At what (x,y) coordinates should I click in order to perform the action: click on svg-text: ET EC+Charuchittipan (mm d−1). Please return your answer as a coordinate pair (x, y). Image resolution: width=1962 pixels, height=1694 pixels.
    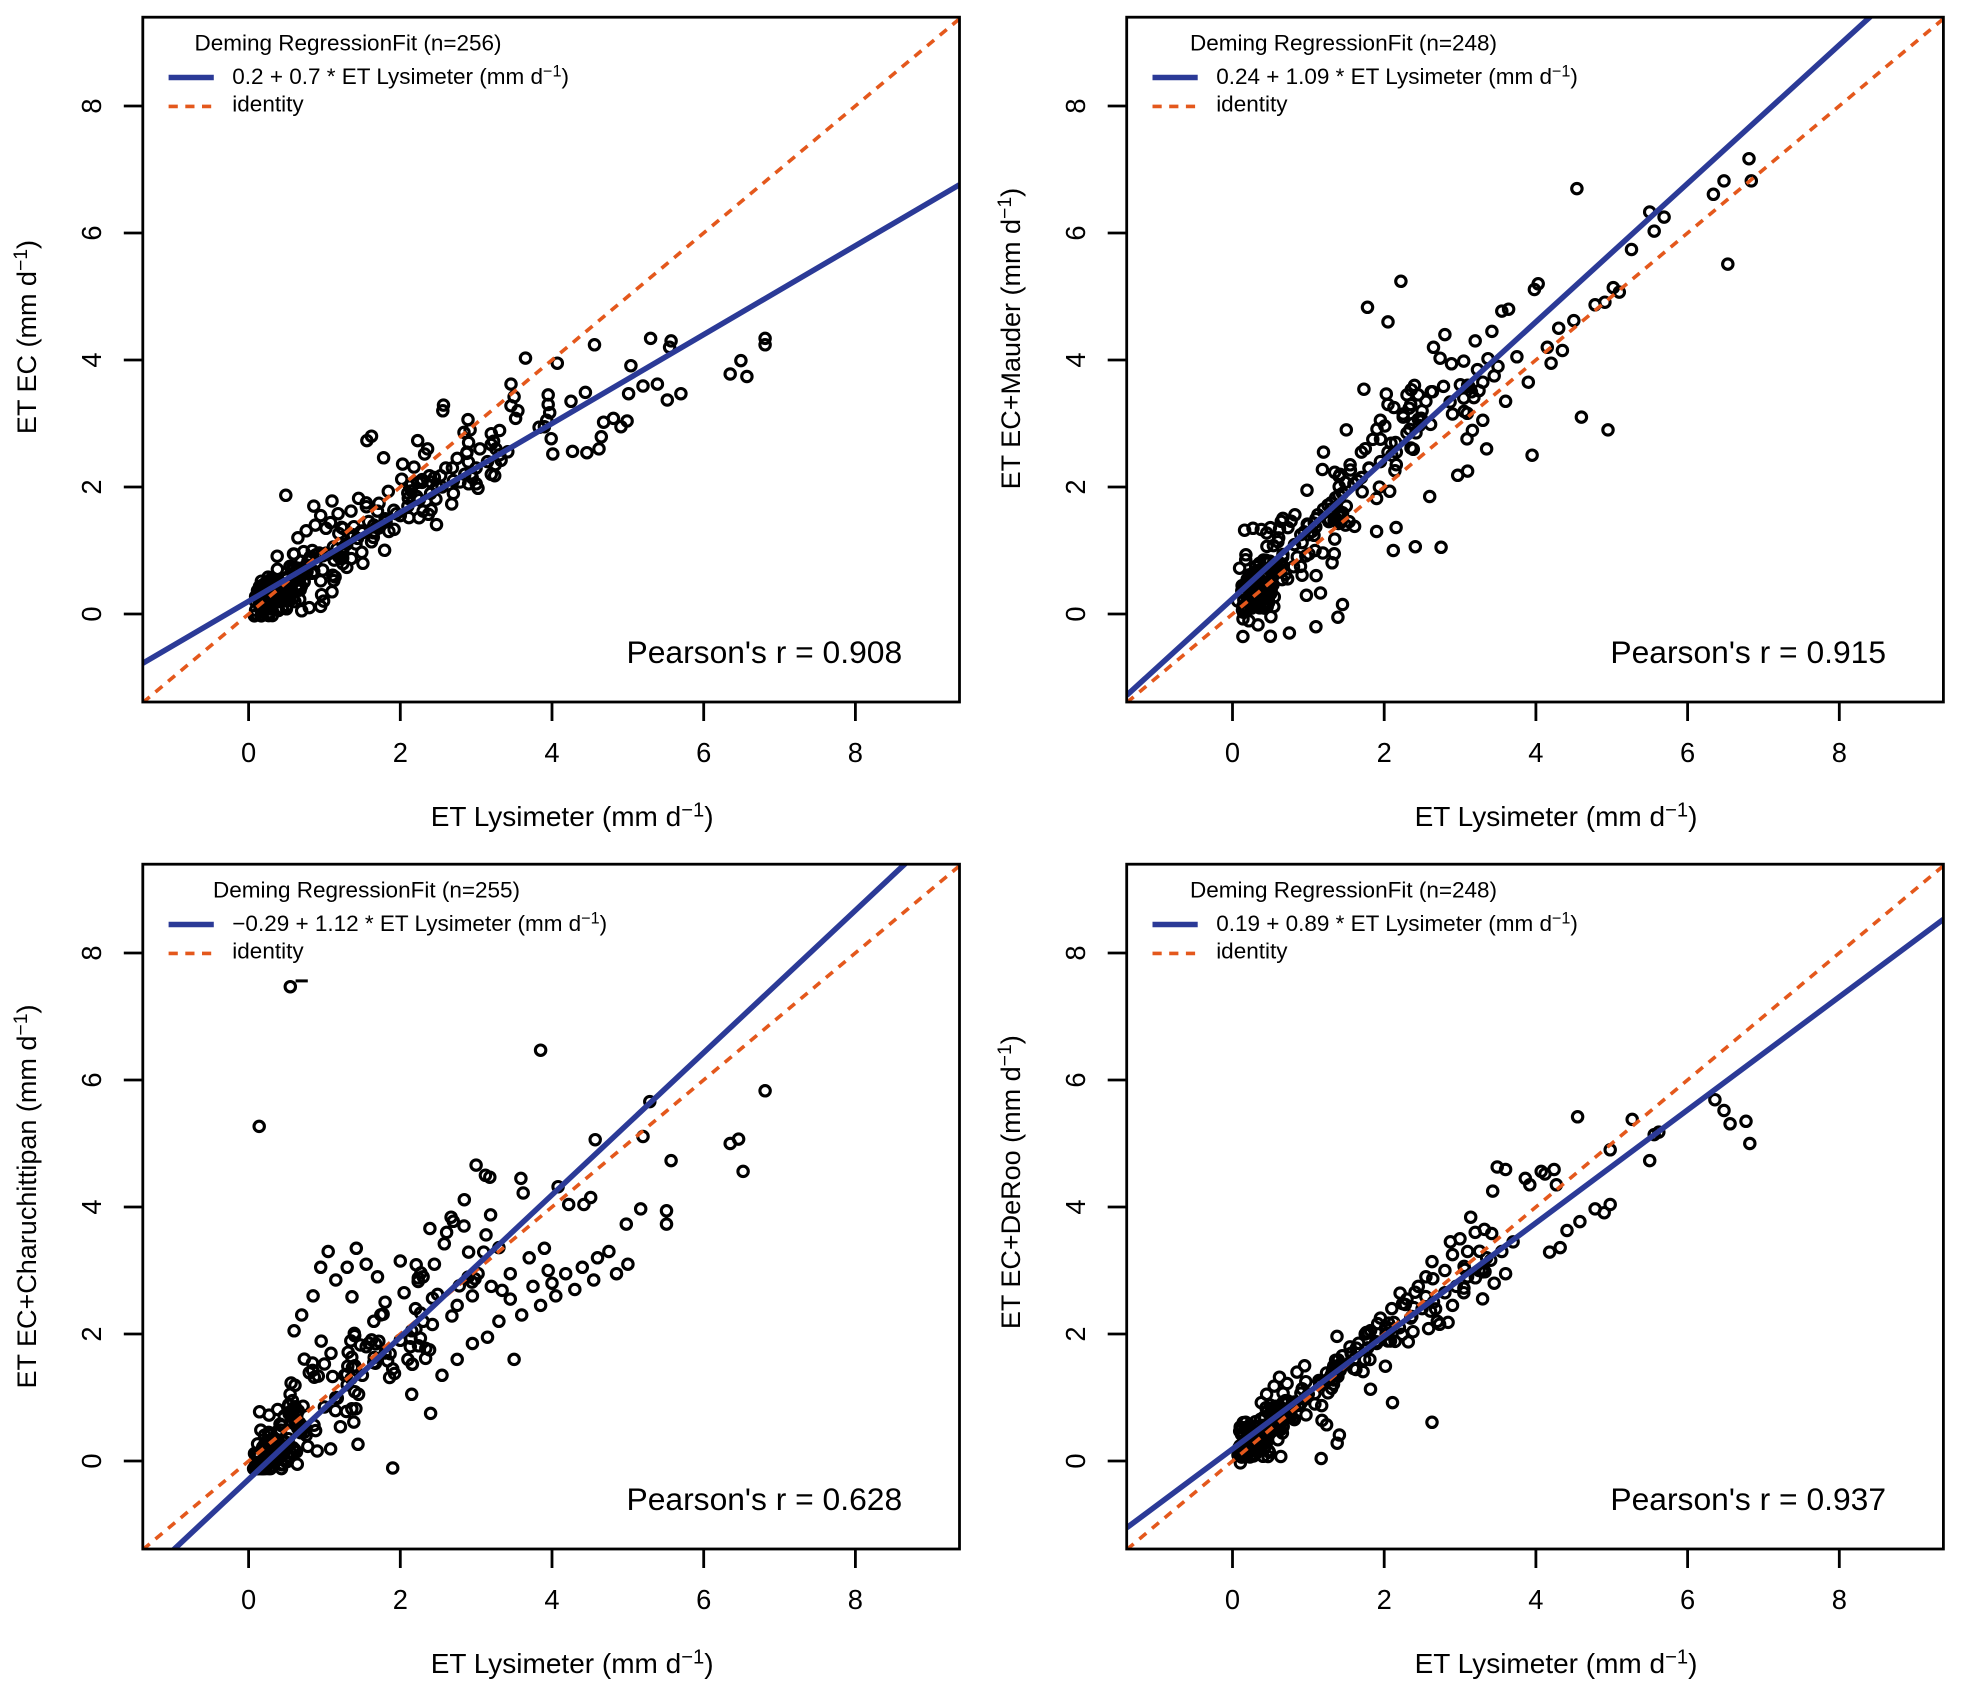
    Looking at the image, I should click on (26, 1197).